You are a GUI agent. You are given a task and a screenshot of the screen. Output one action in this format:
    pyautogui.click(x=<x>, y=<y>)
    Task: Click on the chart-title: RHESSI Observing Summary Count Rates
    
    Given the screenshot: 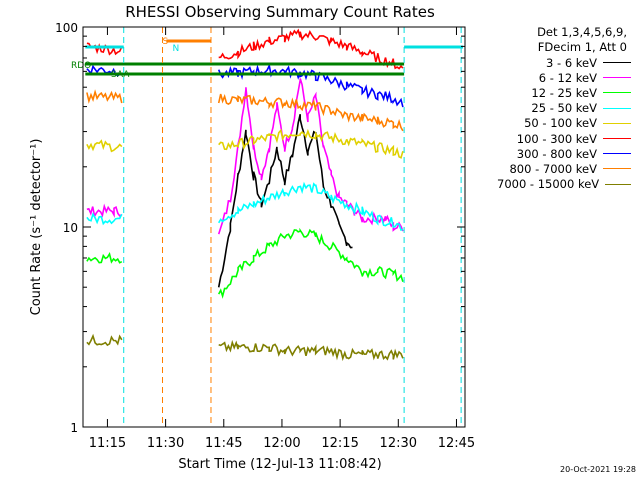 What is the action you would take?
    pyautogui.click(x=280, y=12)
    